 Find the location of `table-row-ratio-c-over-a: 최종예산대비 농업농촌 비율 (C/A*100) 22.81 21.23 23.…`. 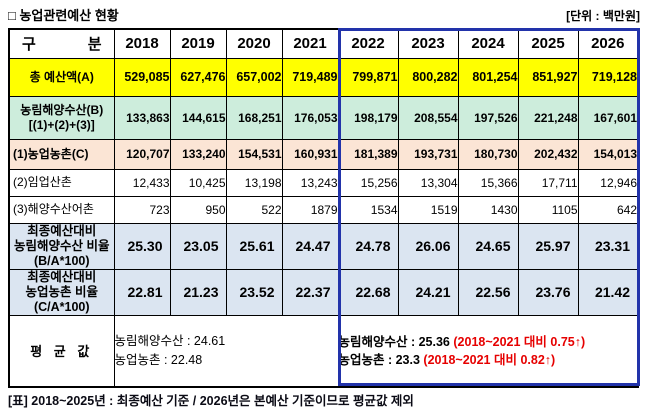

table-row-ratio-c-over-a: 최종예산대비 농업농촌 비율 (C/A*100) 22.81 21.23 23.… is located at coordinates (323, 292).